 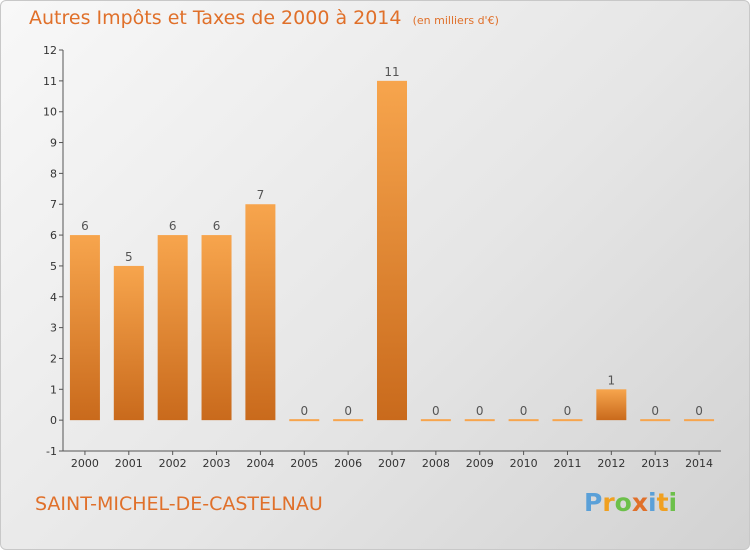 I want to click on y-tick-label: 2, so click(x=53, y=358).